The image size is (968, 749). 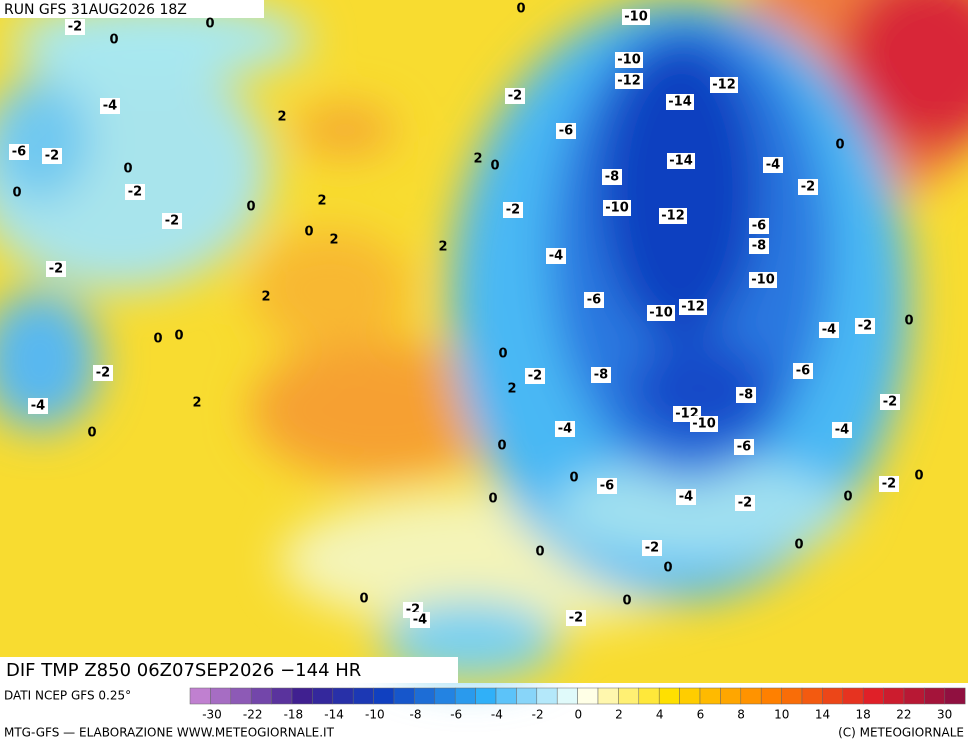 I want to click on colorbar-tick-label: 22, so click(x=903, y=715).